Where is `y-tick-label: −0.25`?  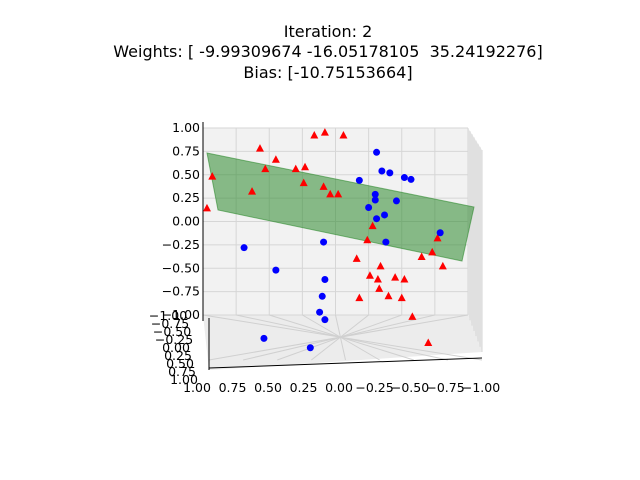
y-tick-label: −0.25 is located at coordinates (174, 339).